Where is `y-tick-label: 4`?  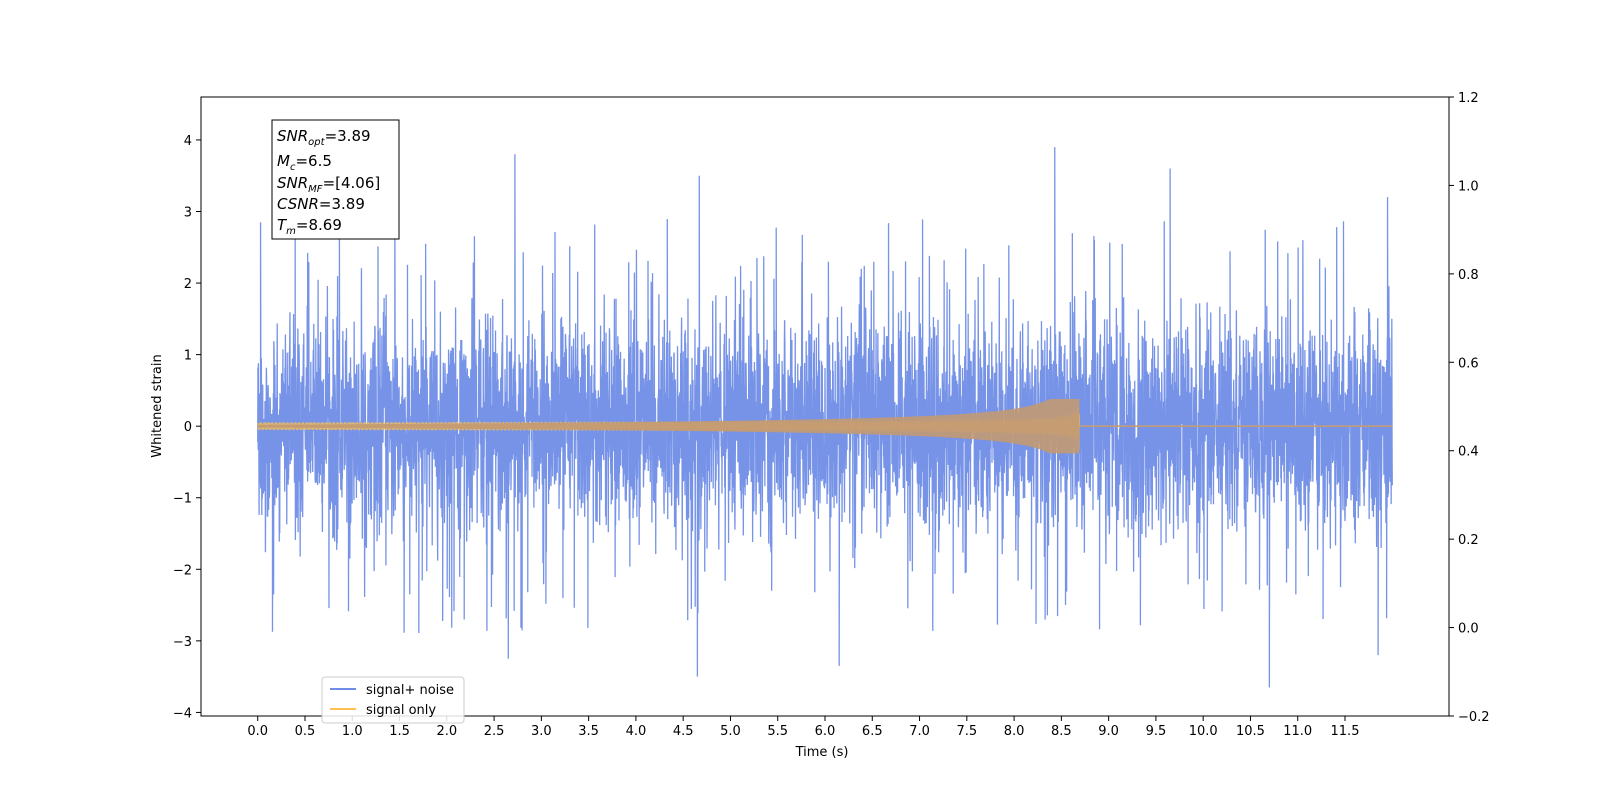 y-tick-label: 4 is located at coordinates (188, 141).